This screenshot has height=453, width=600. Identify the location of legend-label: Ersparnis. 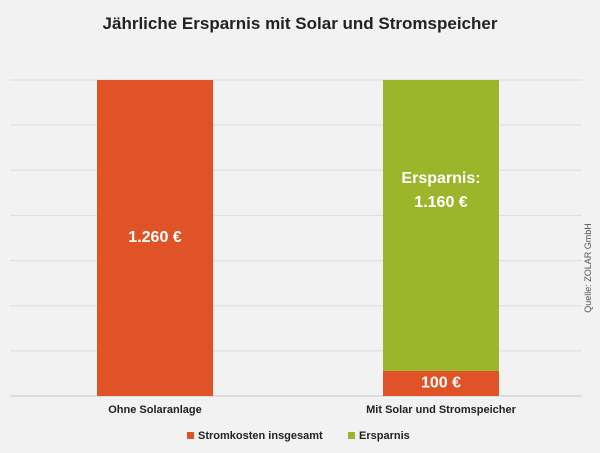
(384, 436).